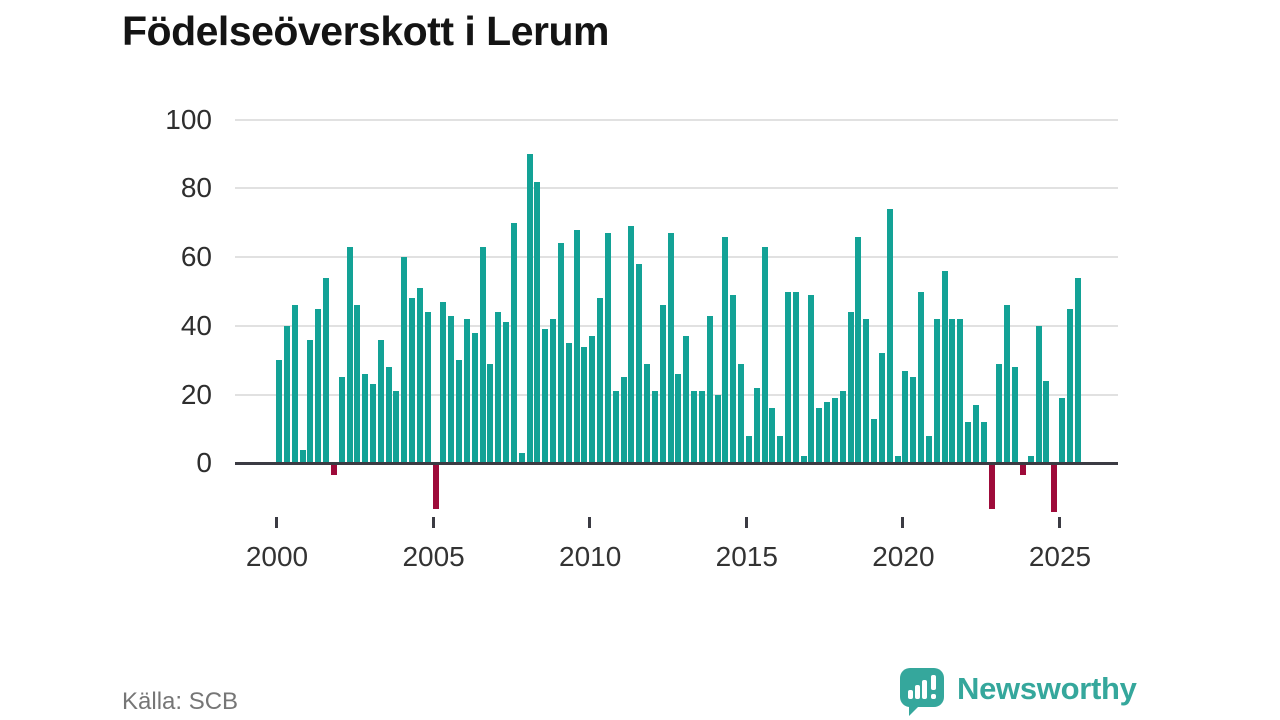 The height and width of the screenshot is (720, 1280). Describe the element at coordinates (433, 556) in the screenshot. I see `x-tick-label: 2005` at that location.